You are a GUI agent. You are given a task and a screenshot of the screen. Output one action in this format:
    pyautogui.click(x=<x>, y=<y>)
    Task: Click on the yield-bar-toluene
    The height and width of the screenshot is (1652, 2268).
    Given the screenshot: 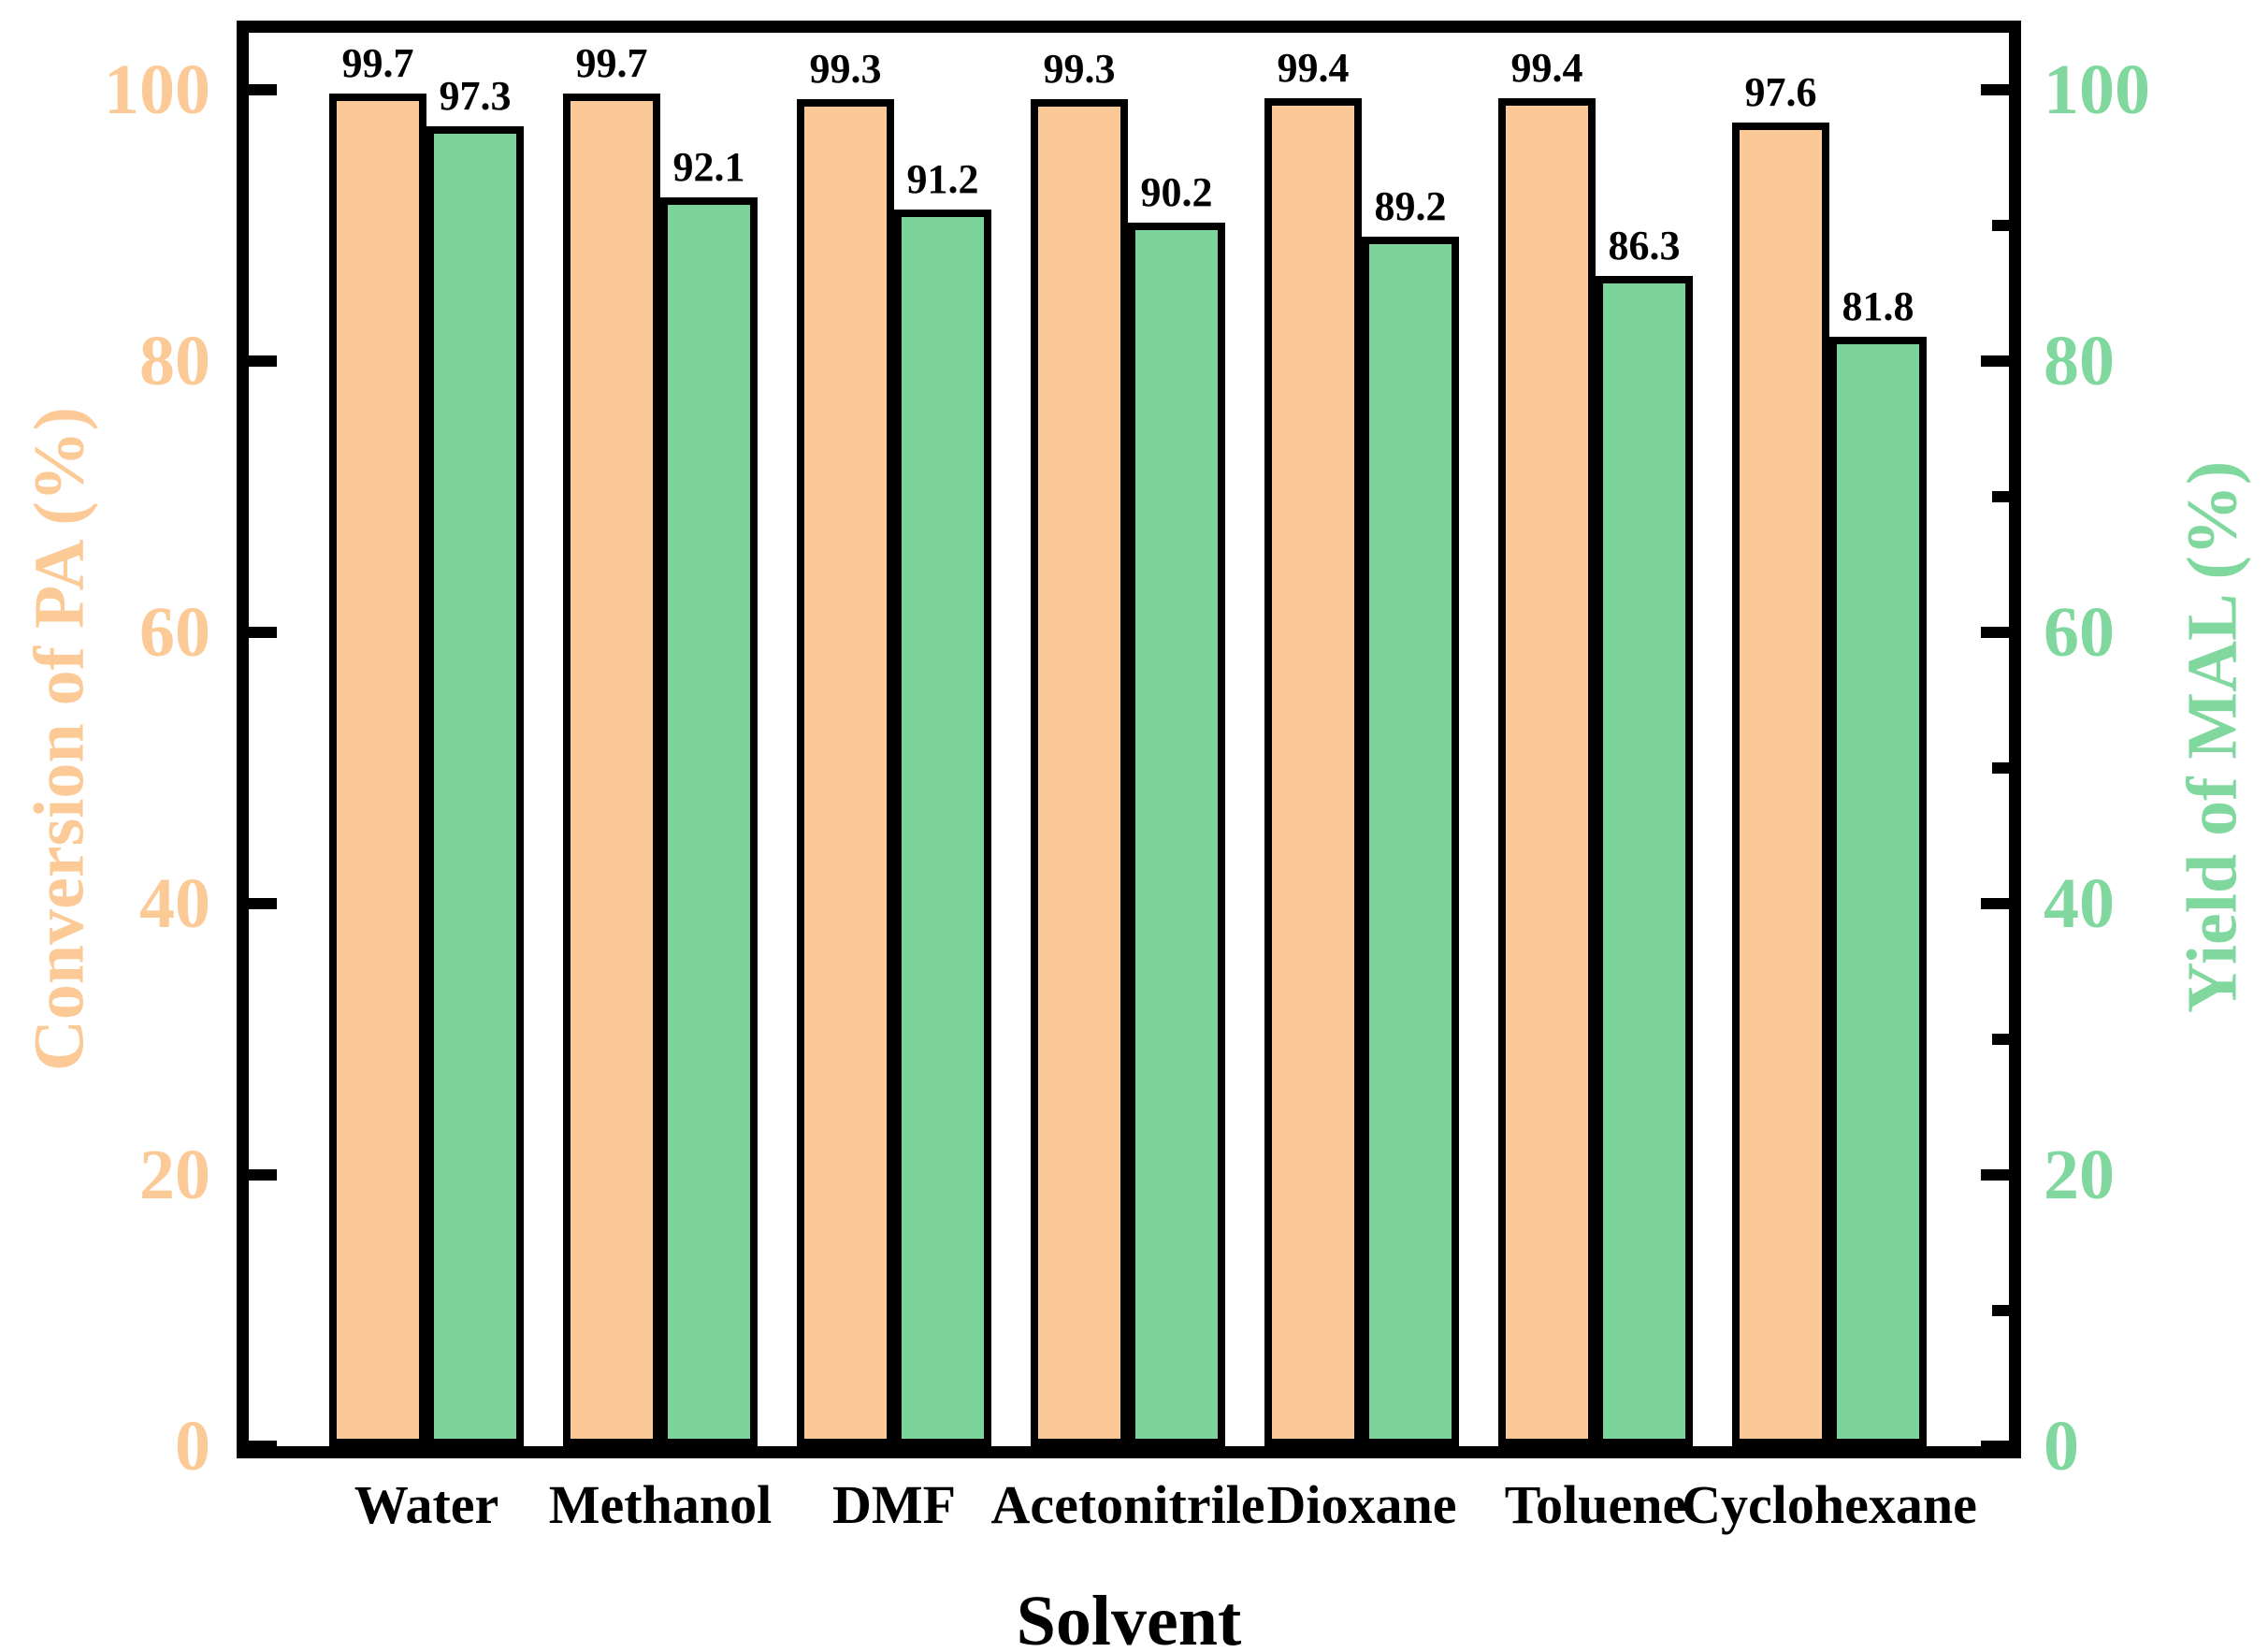 What is the action you would take?
    pyautogui.click(x=1644, y=861)
    